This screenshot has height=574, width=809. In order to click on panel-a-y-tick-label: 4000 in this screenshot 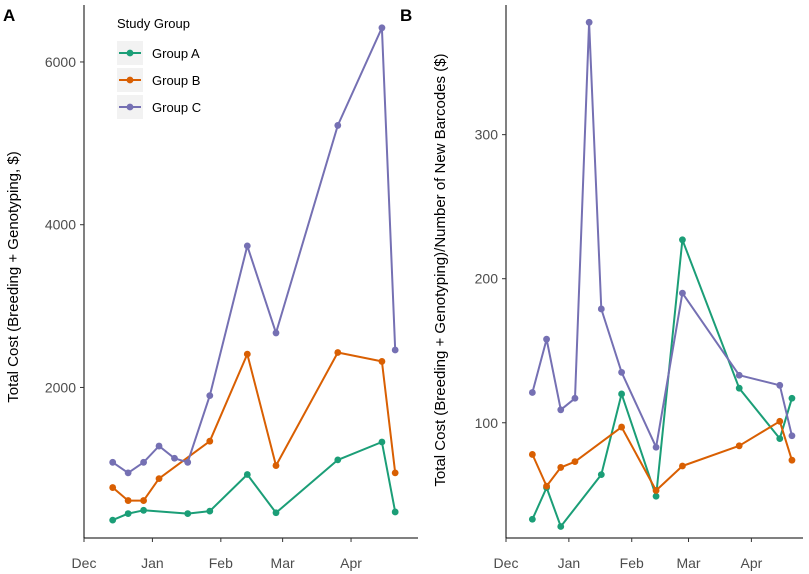, I will do `click(60, 225)`.